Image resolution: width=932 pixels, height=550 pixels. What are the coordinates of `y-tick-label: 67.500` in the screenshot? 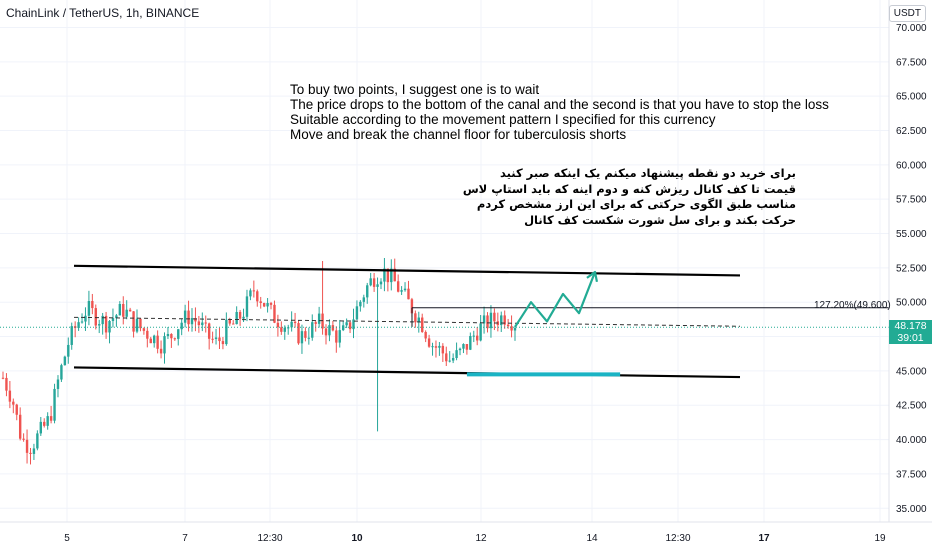 It's located at (911, 62).